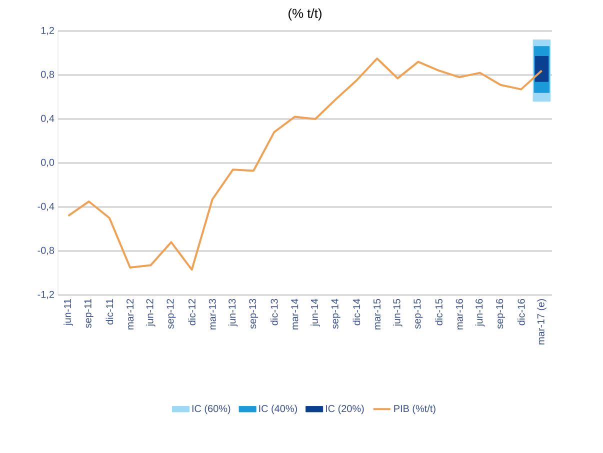 This screenshot has width=603, height=453. I want to click on x-tick-label: jun-14, so click(315, 312).